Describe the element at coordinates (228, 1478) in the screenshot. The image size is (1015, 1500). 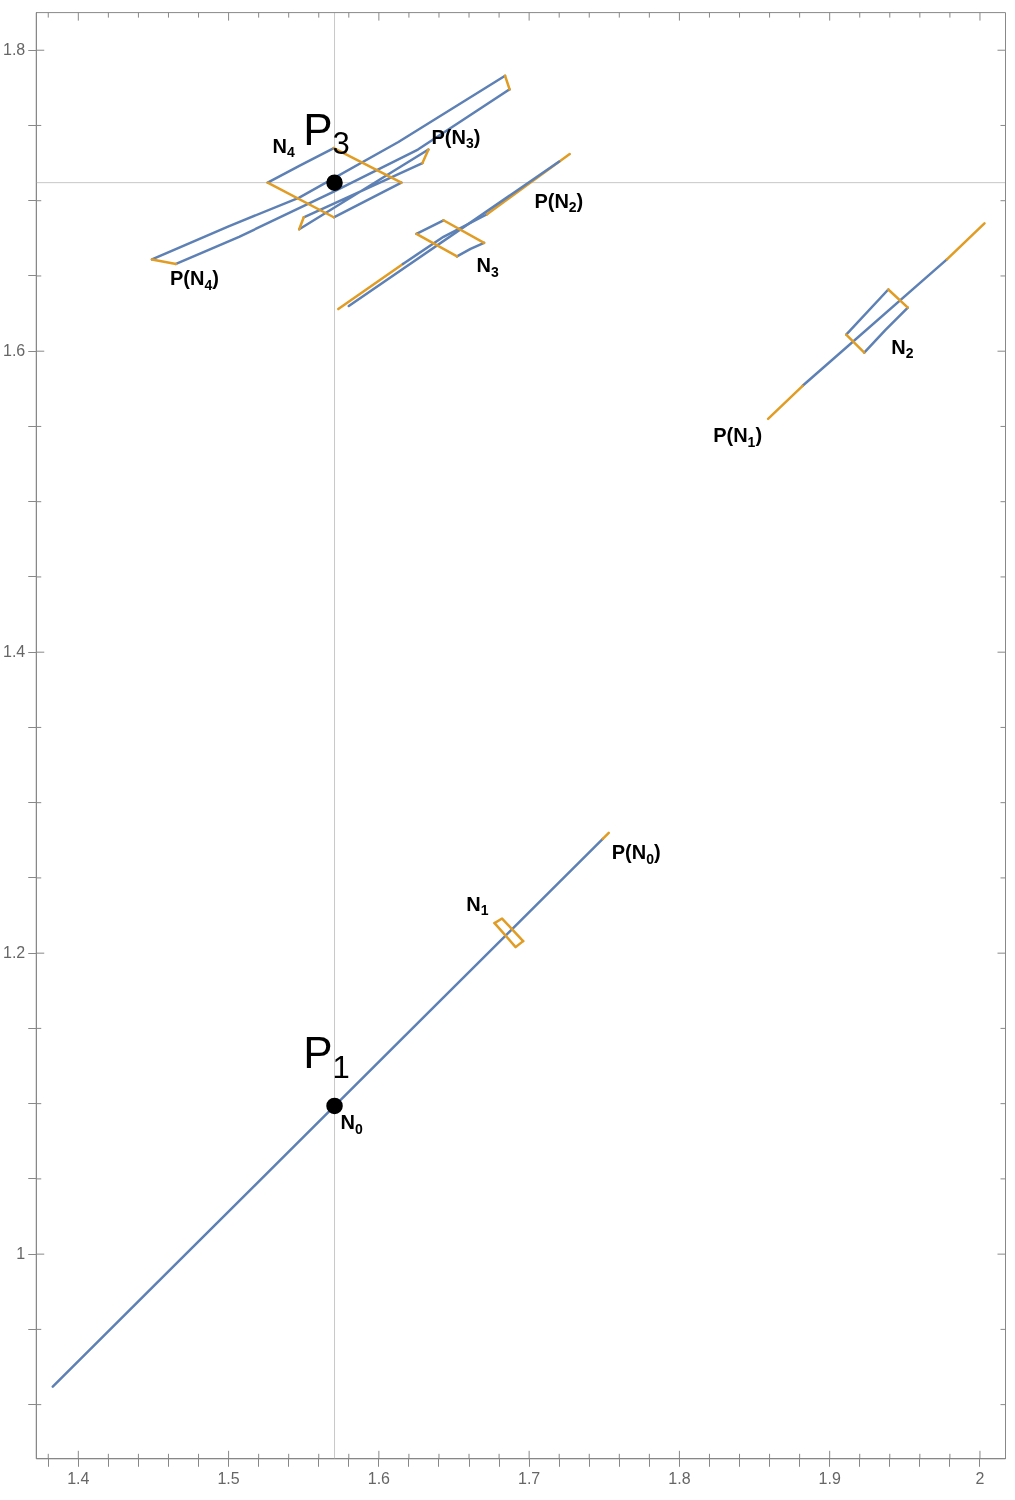
I see `x-tick-label: 1.5` at that location.